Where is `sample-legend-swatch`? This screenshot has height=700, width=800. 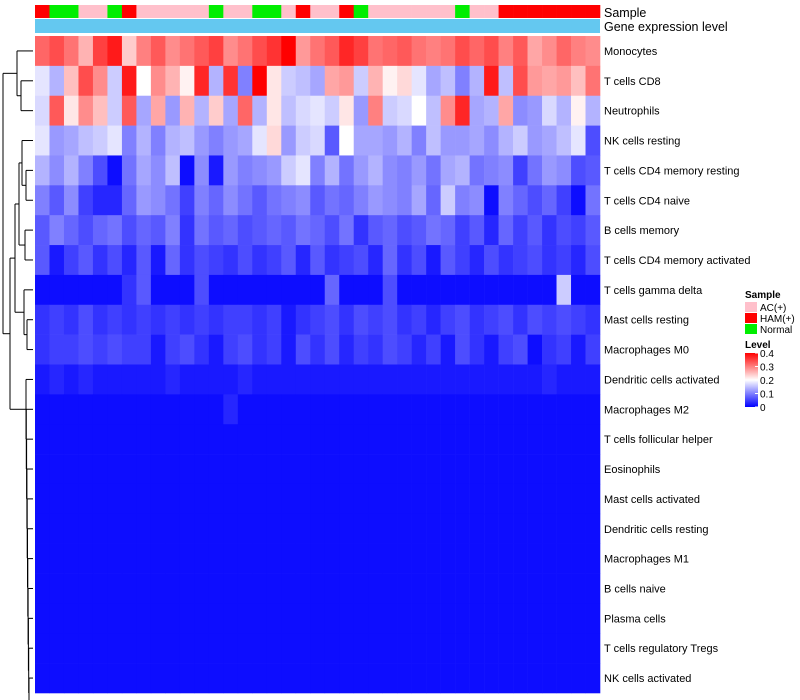
sample-legend-swatch is located at coordinates (751, 329).